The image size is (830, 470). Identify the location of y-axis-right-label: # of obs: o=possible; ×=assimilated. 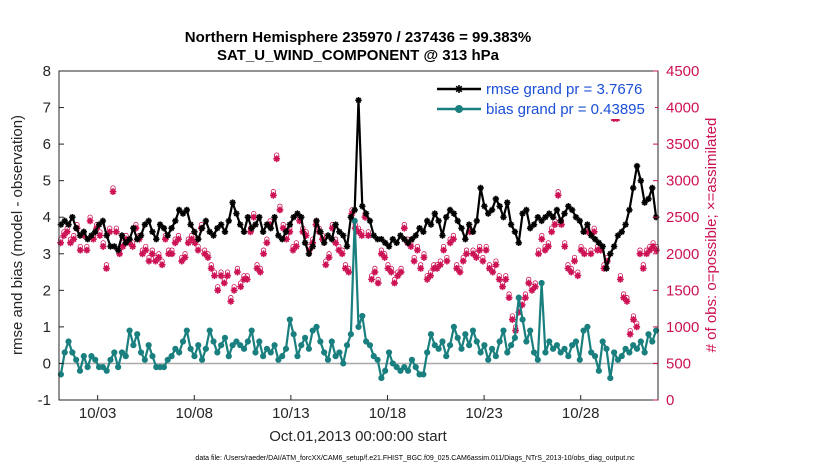
(711, 235).